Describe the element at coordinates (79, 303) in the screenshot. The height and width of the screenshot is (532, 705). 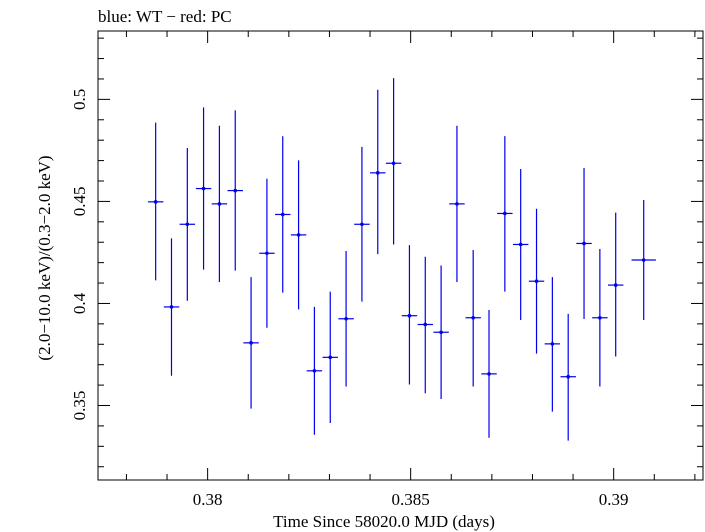
I see `y-tick-label: 0.4` at that location.